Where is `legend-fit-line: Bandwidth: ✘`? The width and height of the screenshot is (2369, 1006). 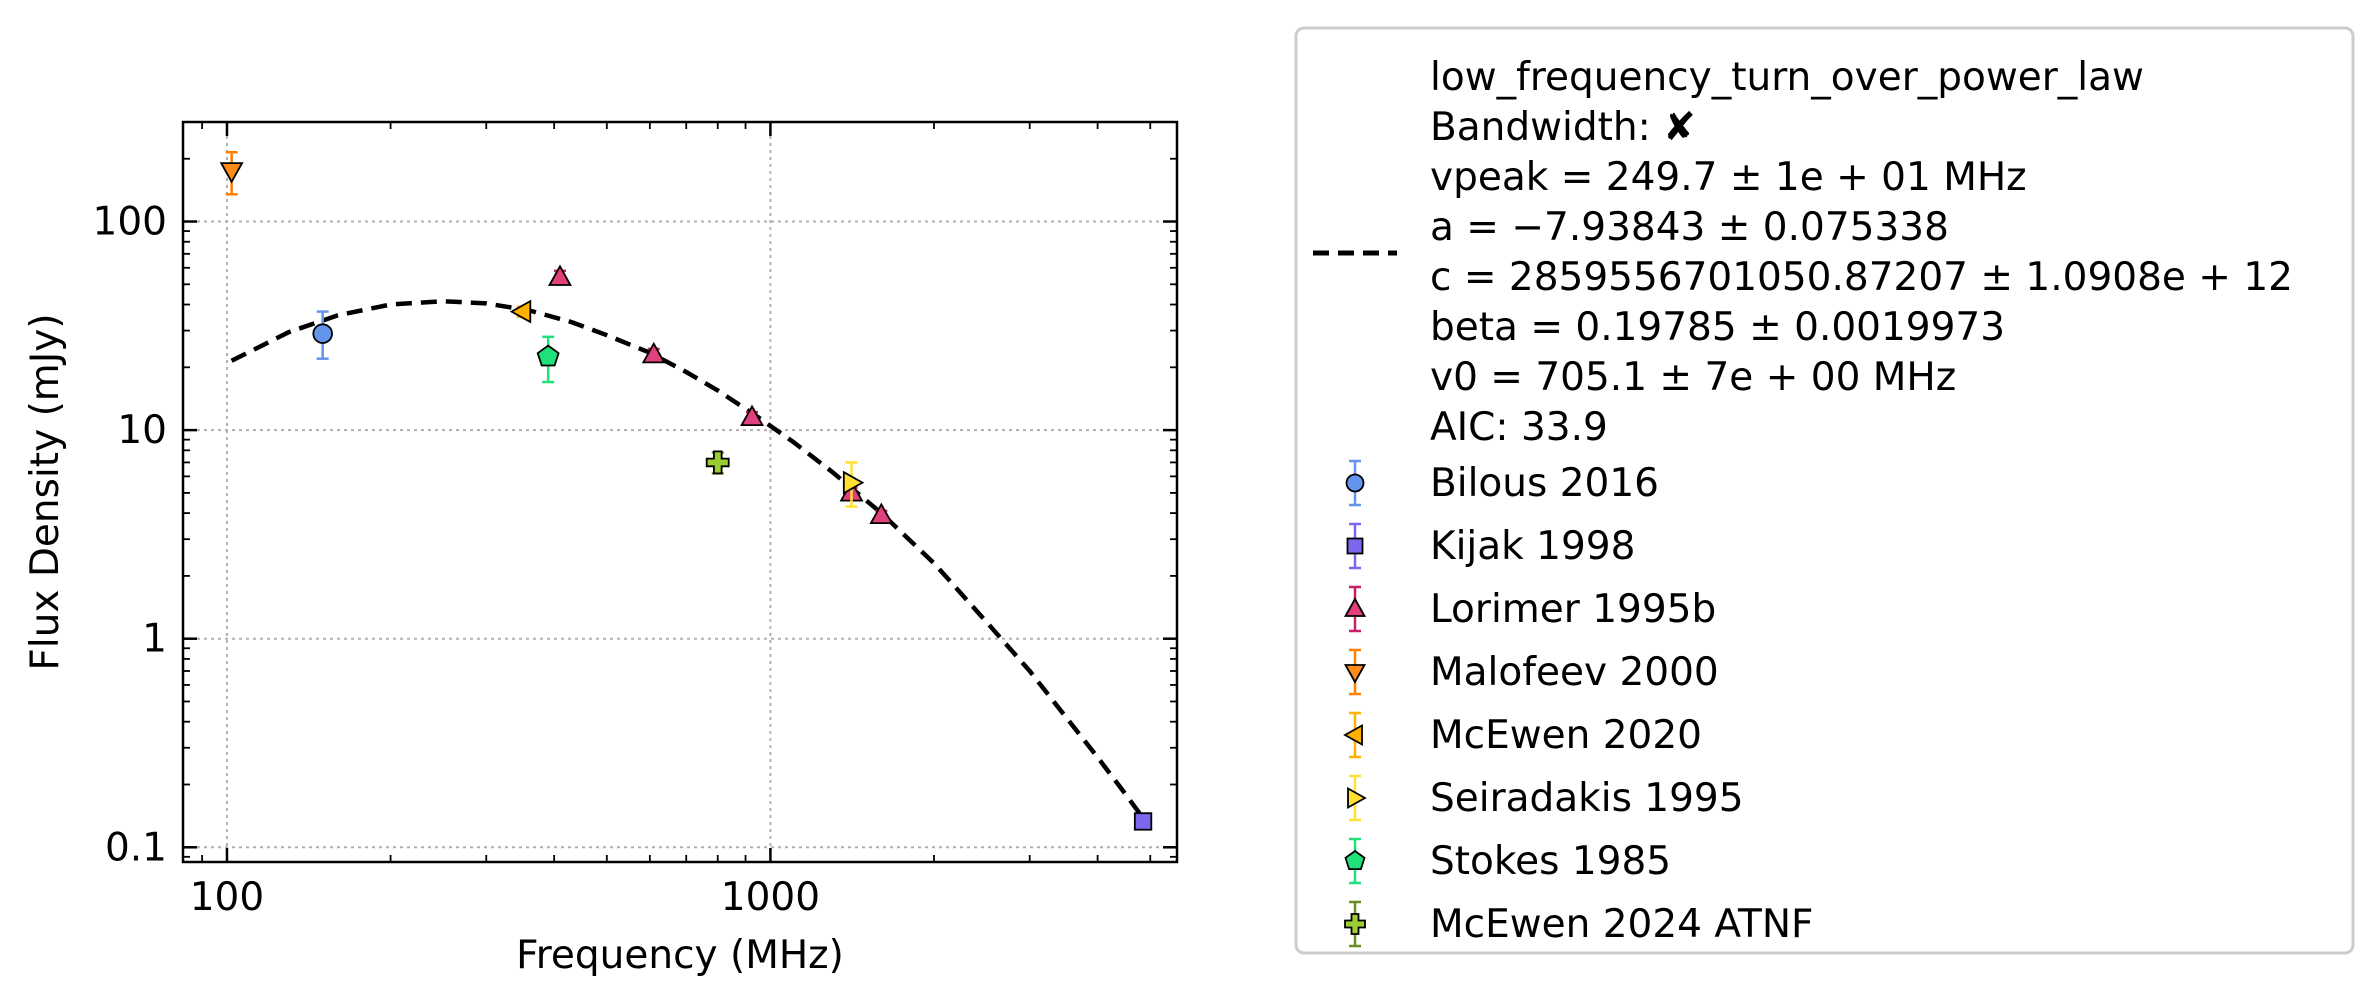
legend-fit-line: Bandwidth: ✘ is located at coordinates (1563, 127).